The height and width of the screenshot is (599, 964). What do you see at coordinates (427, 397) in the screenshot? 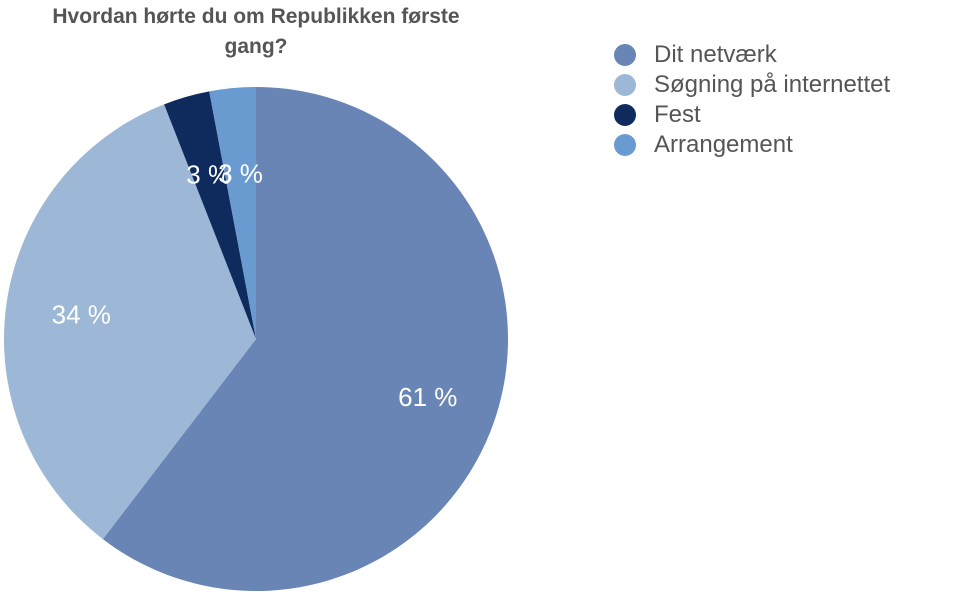
I see `data-label-0: 61 %` at bounding box center [427, 397].